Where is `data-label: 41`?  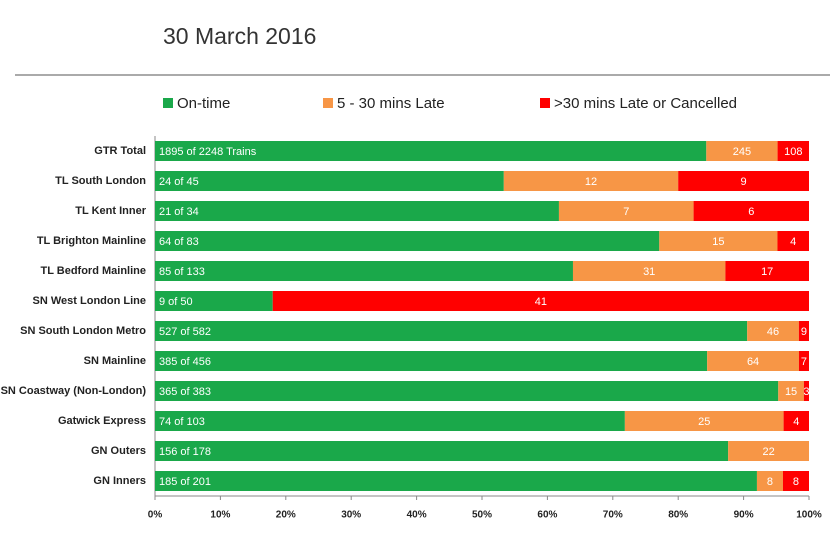
data-label: 41 is located at coordinates (541, 302).